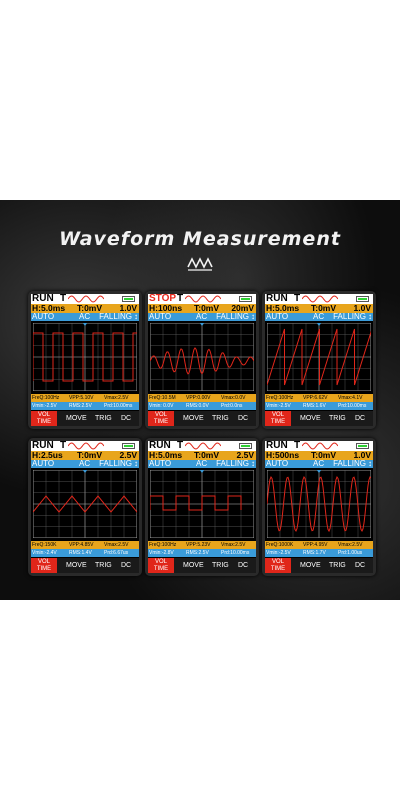  What do you see at coordinates (81, 545) in the screenshot?
I see `measurement-value: VPP:4.85V` at bounding box center [81, 545].